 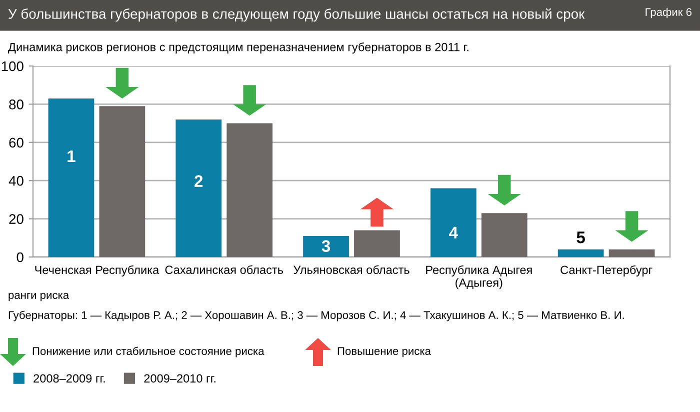 I want to click on annotation: 4, so click(x=453, y=232).